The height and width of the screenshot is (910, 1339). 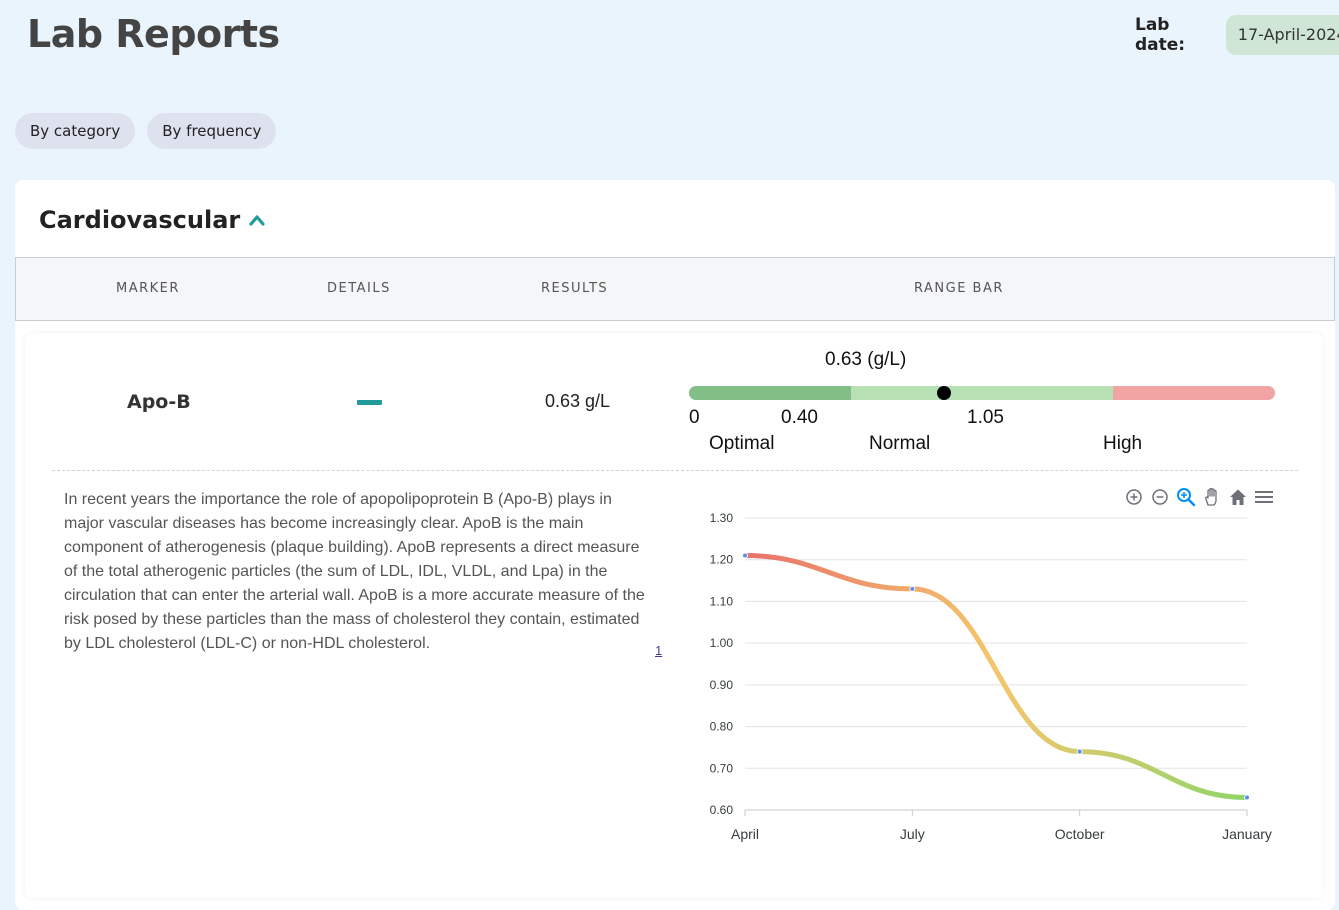 What do you see at coordinates (985, 417) in the screenshot?
I see `range-tick: 1.05` at bounding box center [985, 417].